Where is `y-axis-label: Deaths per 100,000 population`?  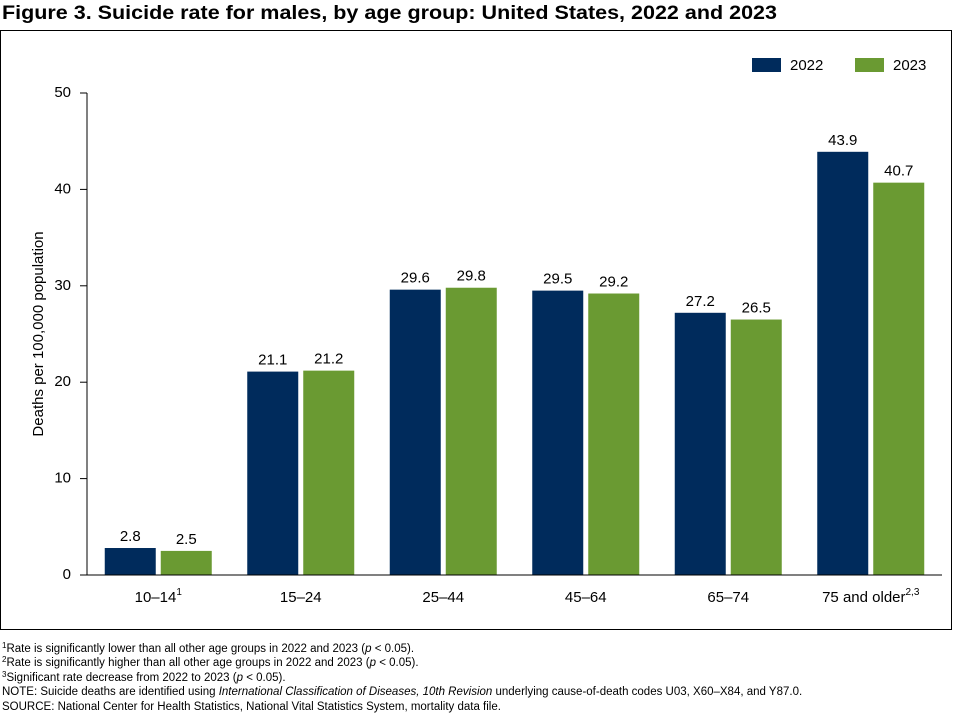
y-axis-label: Deaths per 100,000 population is located at coordinates (38, 333).